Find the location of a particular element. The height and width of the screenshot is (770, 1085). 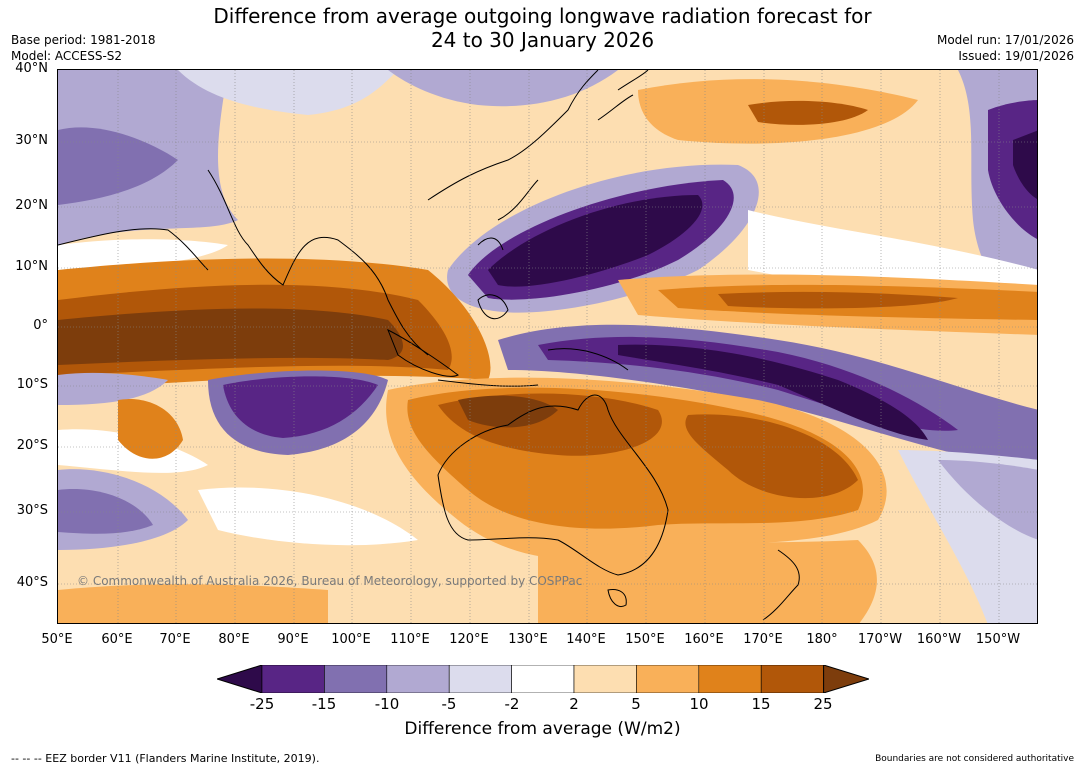

colorbar is located at coordinates (543, 679).